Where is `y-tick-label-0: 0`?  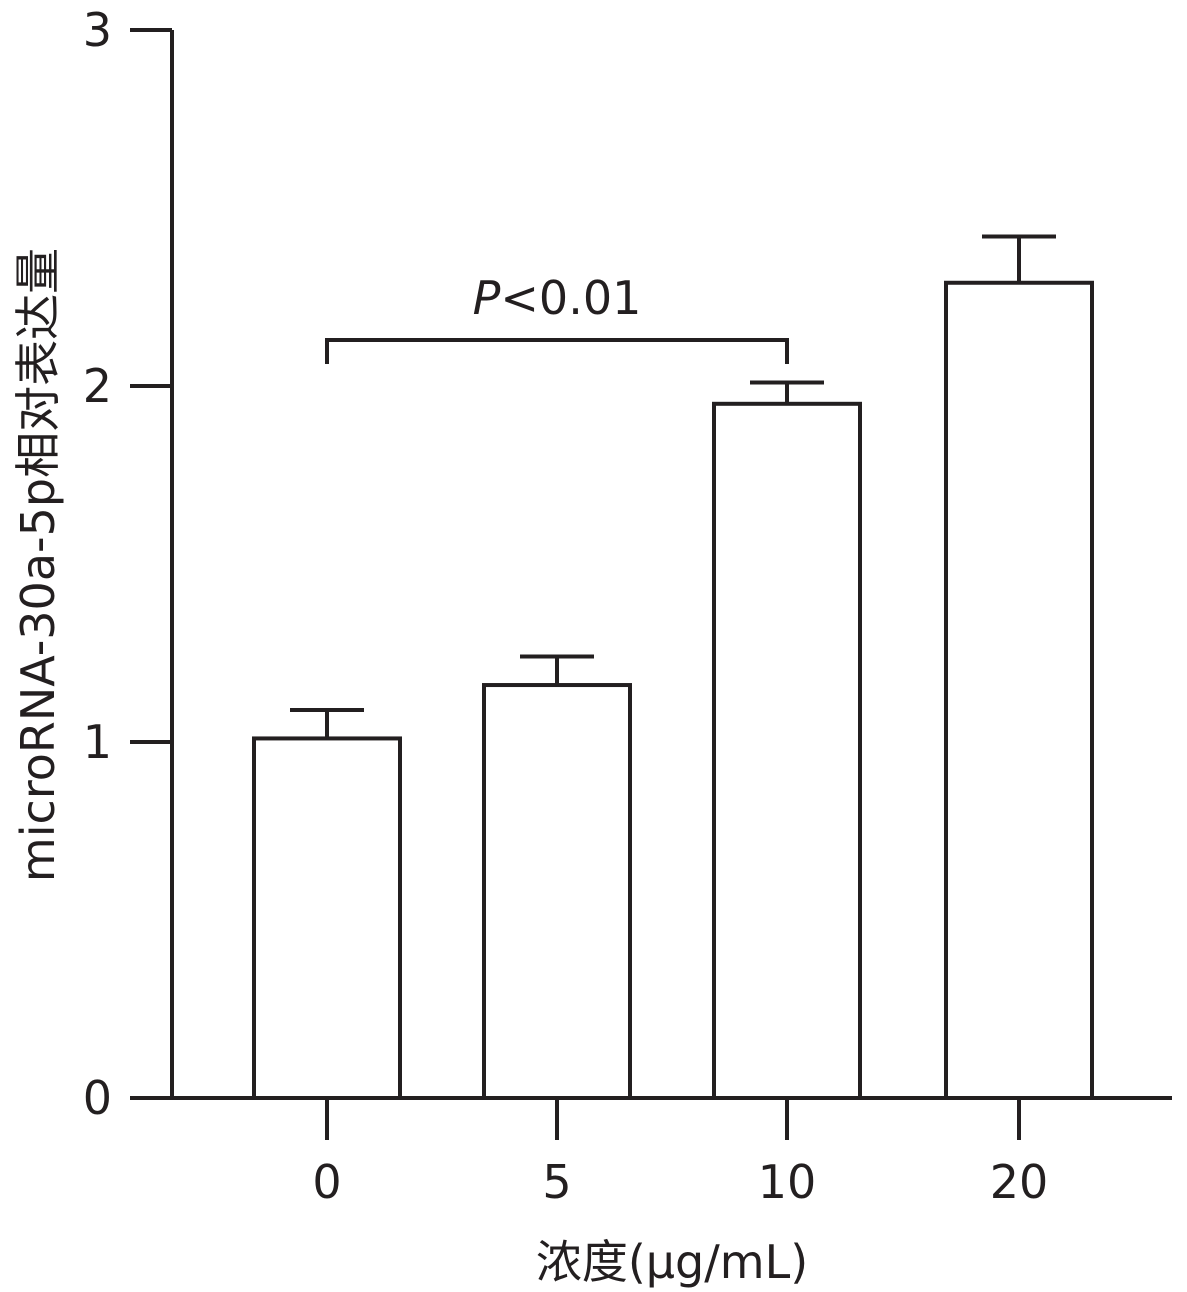
y-tick-label-0: 0 is located at coordinates (97, 1098).